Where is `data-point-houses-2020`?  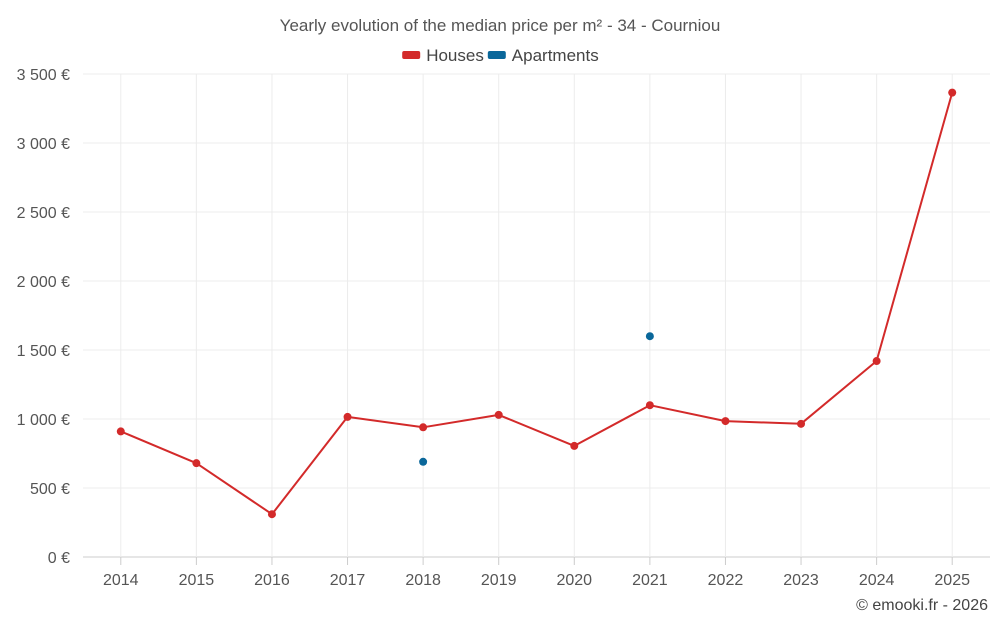
data-point-houses-2020 is located at coordinates (574, 445).